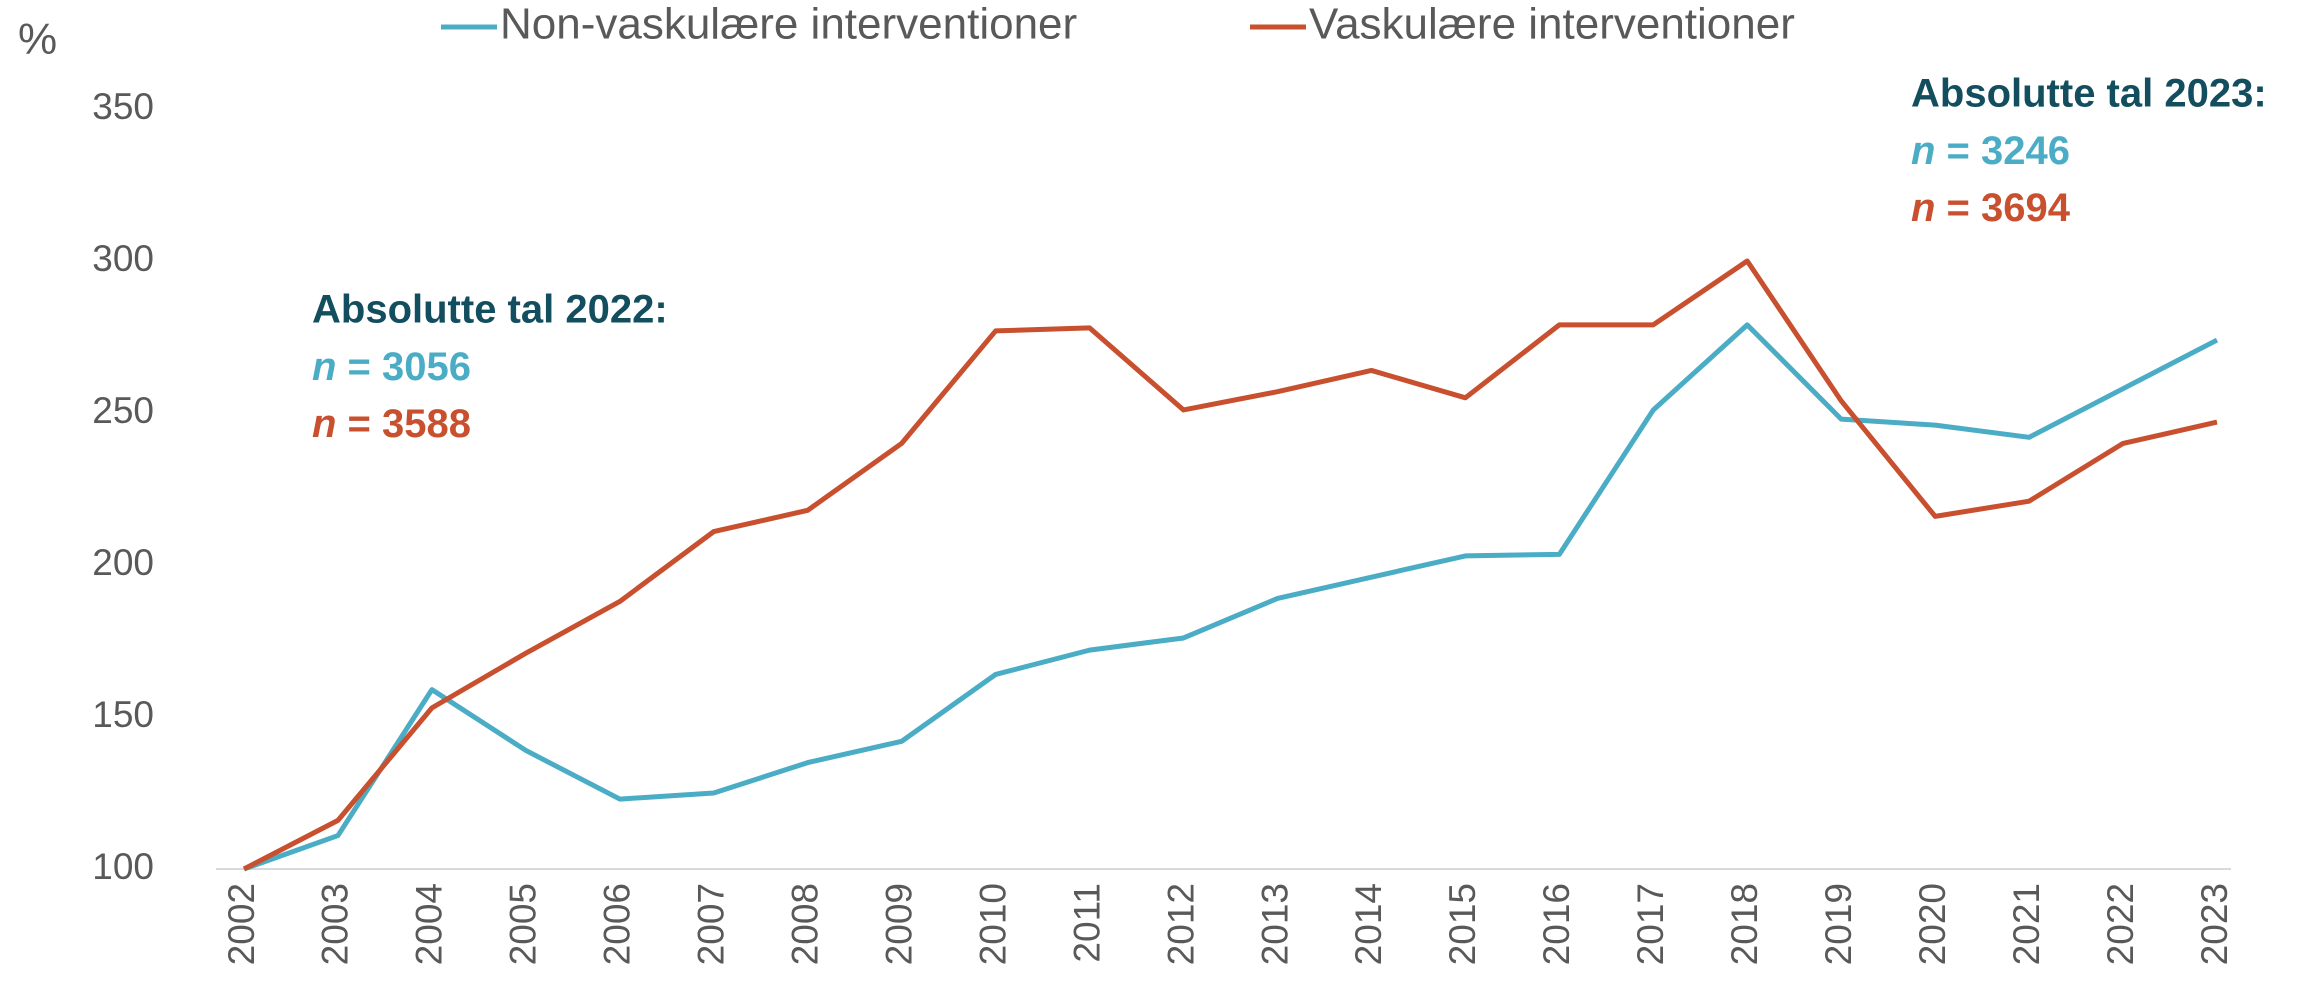 The height and width of the screenshot is (995, 2305). What do you see at coordinates (1180, 924) in the screenshot?
I see `x-tick-label: 2012` at bounding box center [1180, 924].